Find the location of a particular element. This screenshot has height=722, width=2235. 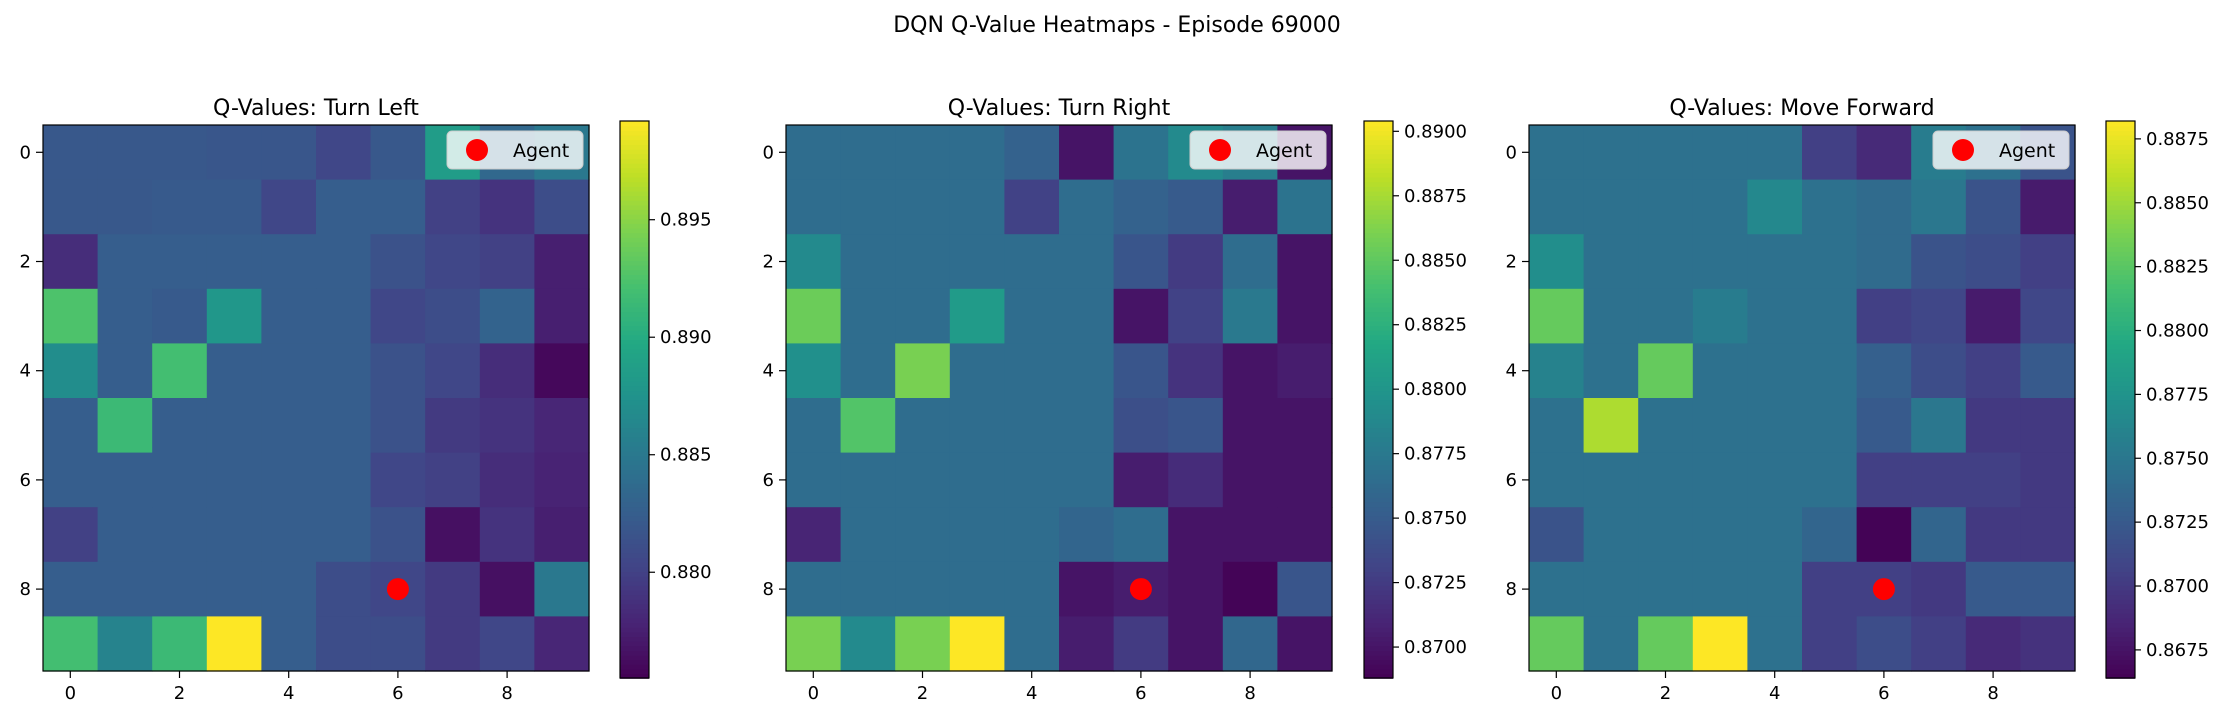

y-tick-label: 4 is located at coordinates (1511, 371).